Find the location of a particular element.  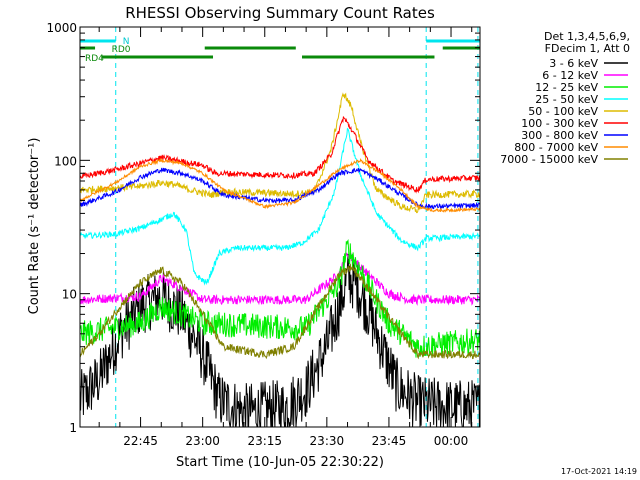

y-tick-label: 10 is located at coordinates (69, 295).